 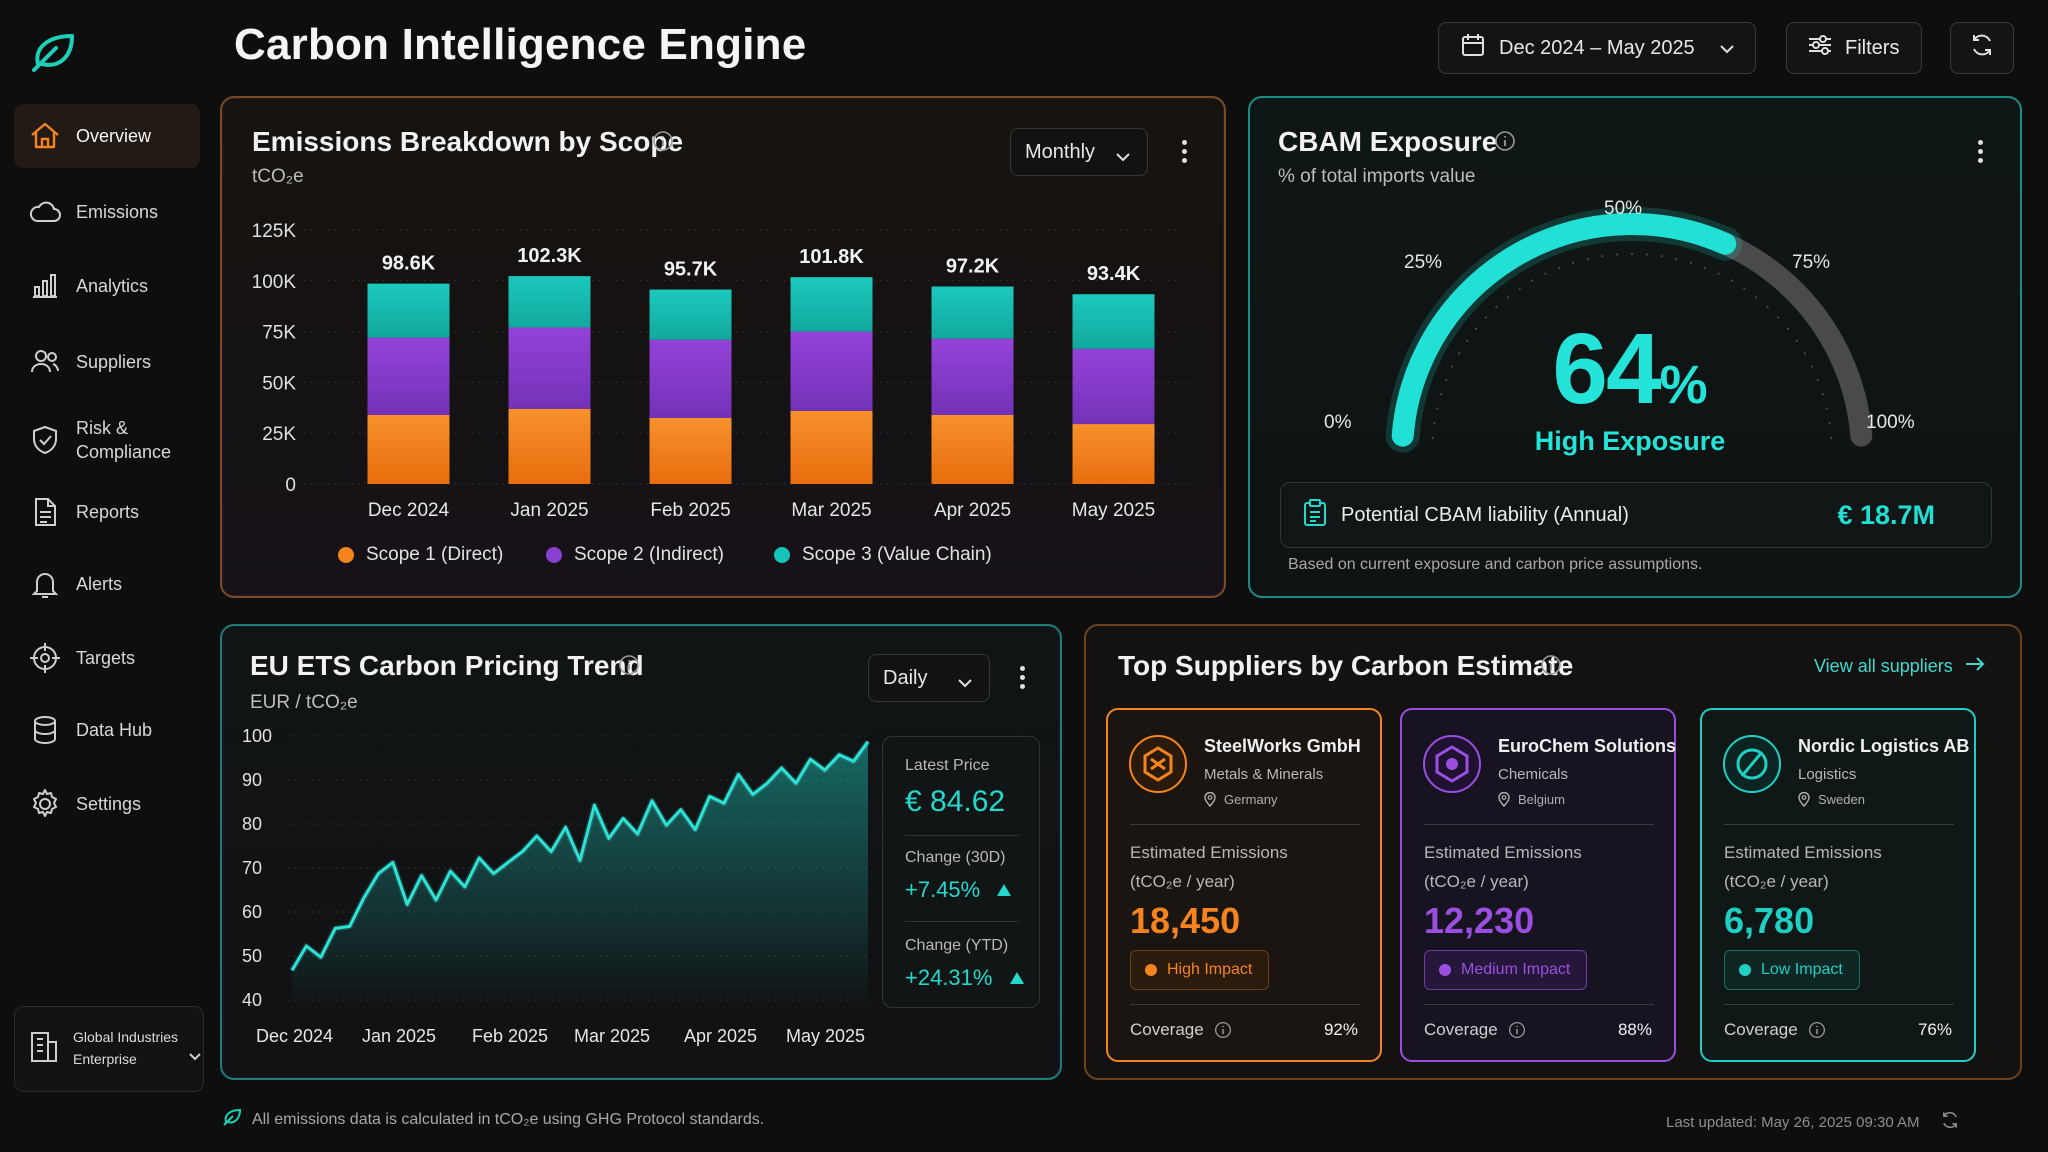 What do you see at coordinates (947, 765) in the screenshot?
I see `latest-price-label: Latest Price` at bounding box center [947, 765].